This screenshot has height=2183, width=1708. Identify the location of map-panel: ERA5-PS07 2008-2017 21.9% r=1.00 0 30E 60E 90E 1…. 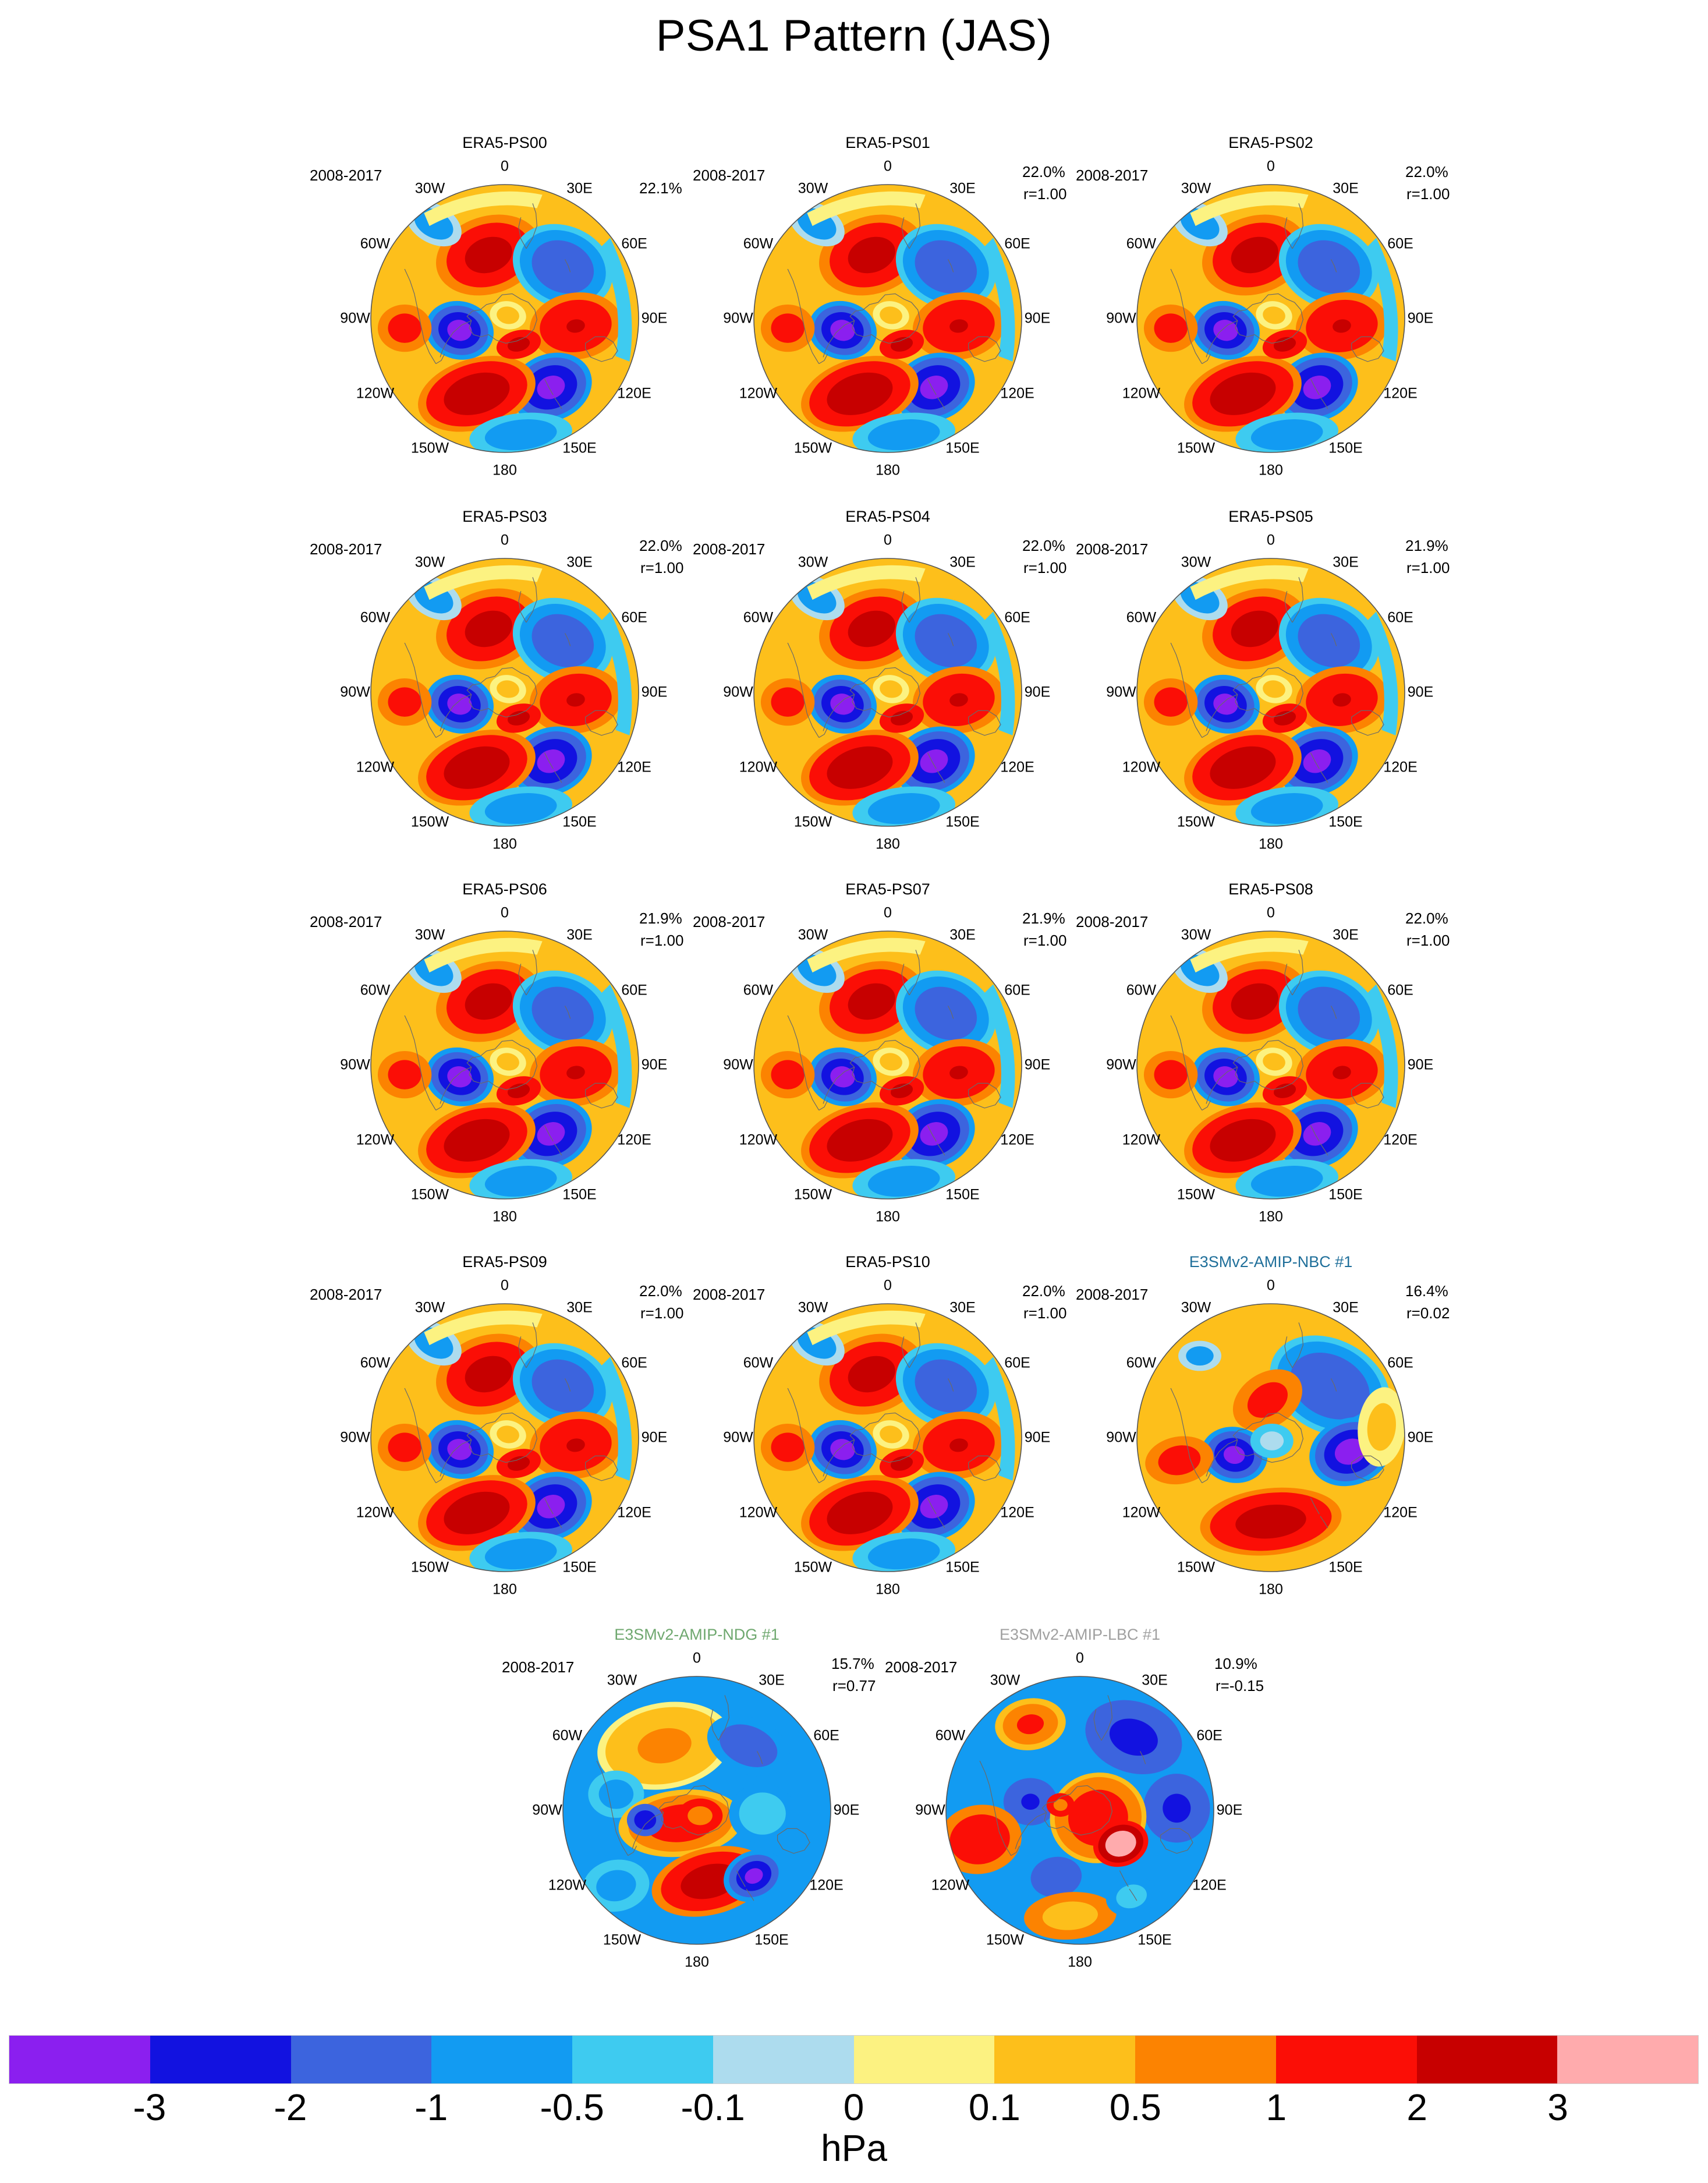
(879, 1058).